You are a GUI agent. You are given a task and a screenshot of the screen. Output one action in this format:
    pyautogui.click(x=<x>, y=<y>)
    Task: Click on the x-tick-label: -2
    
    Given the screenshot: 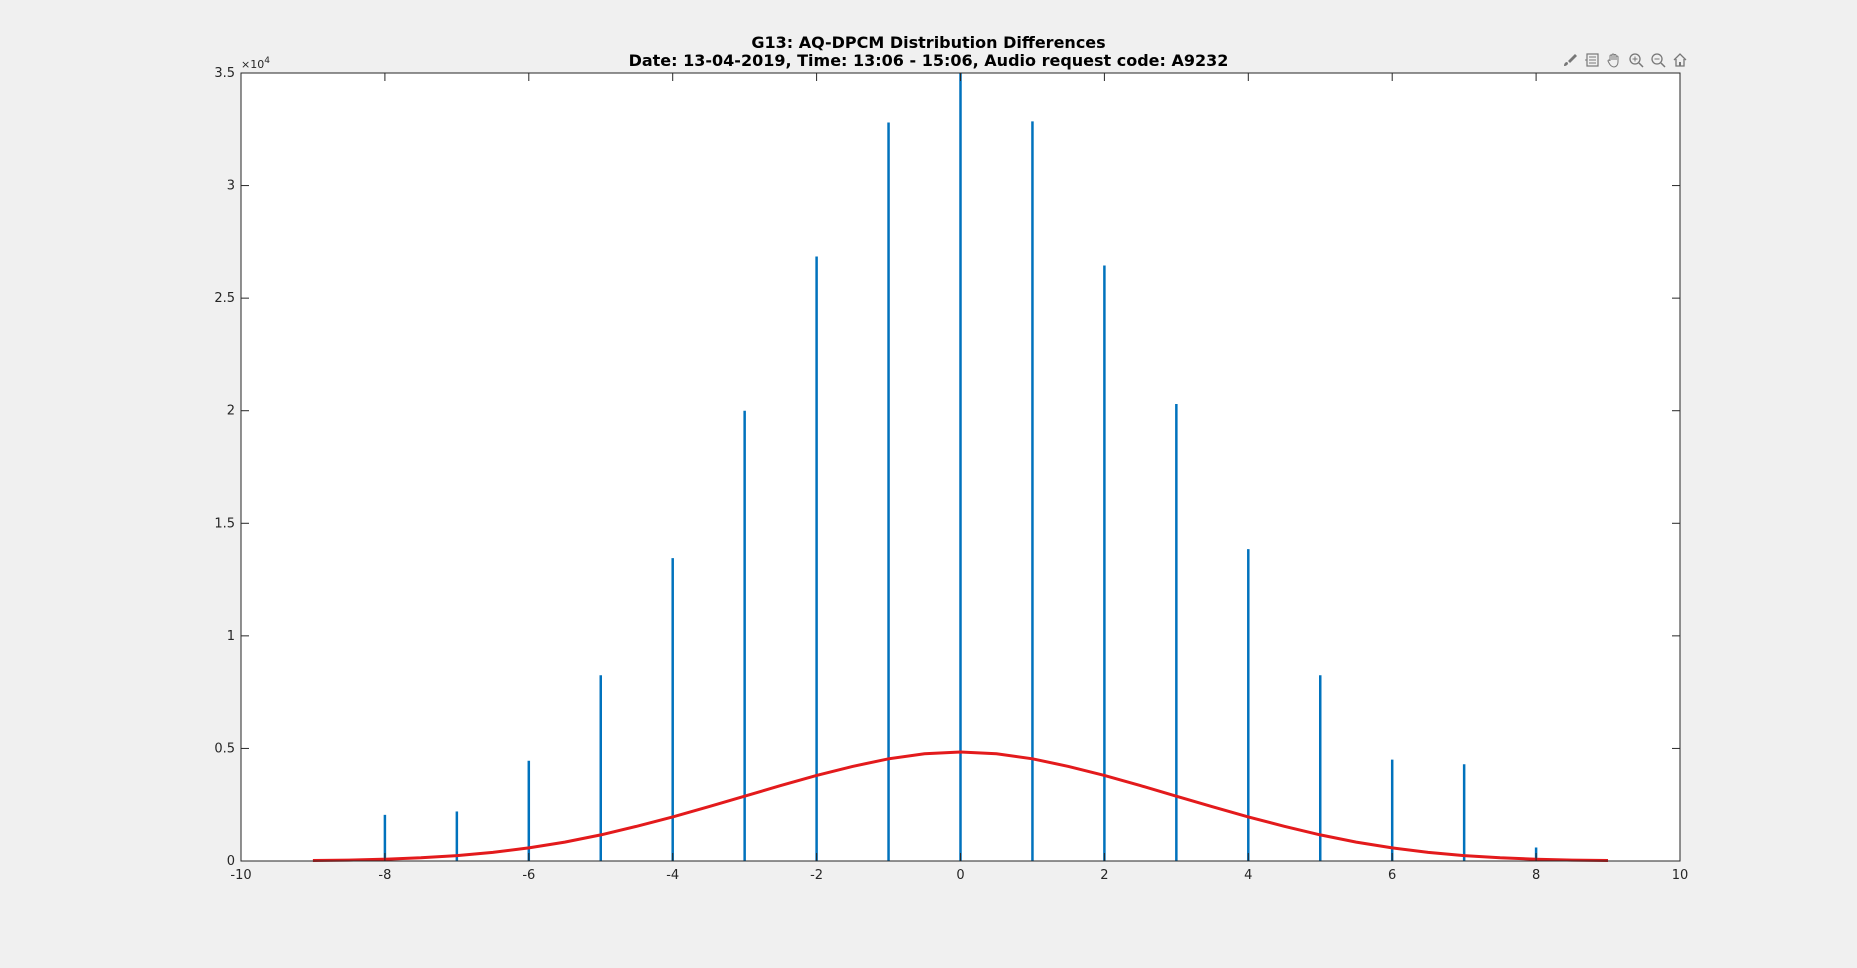 What is the action you would take?
    pyautogui.click(x=816, y=875)
    